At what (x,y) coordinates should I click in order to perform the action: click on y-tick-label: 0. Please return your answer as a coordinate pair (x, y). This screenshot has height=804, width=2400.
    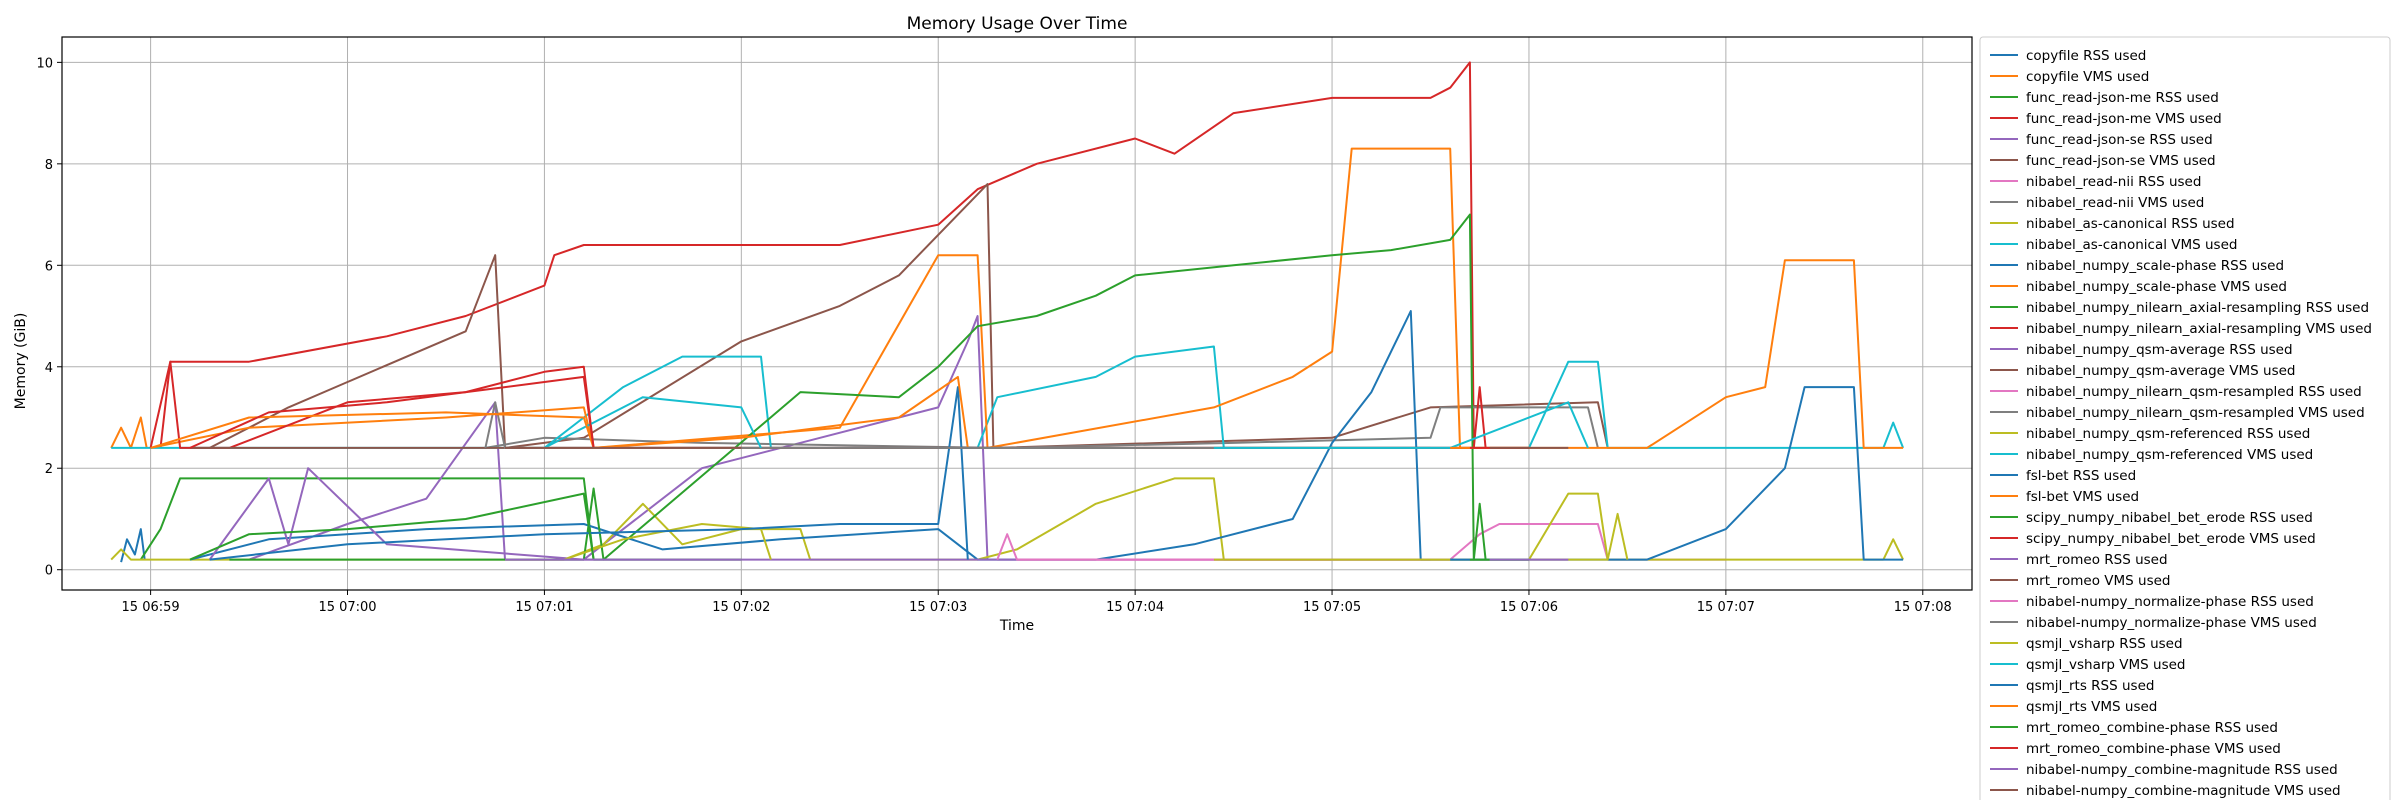
    Looking at the image, I should click on (49, 571).